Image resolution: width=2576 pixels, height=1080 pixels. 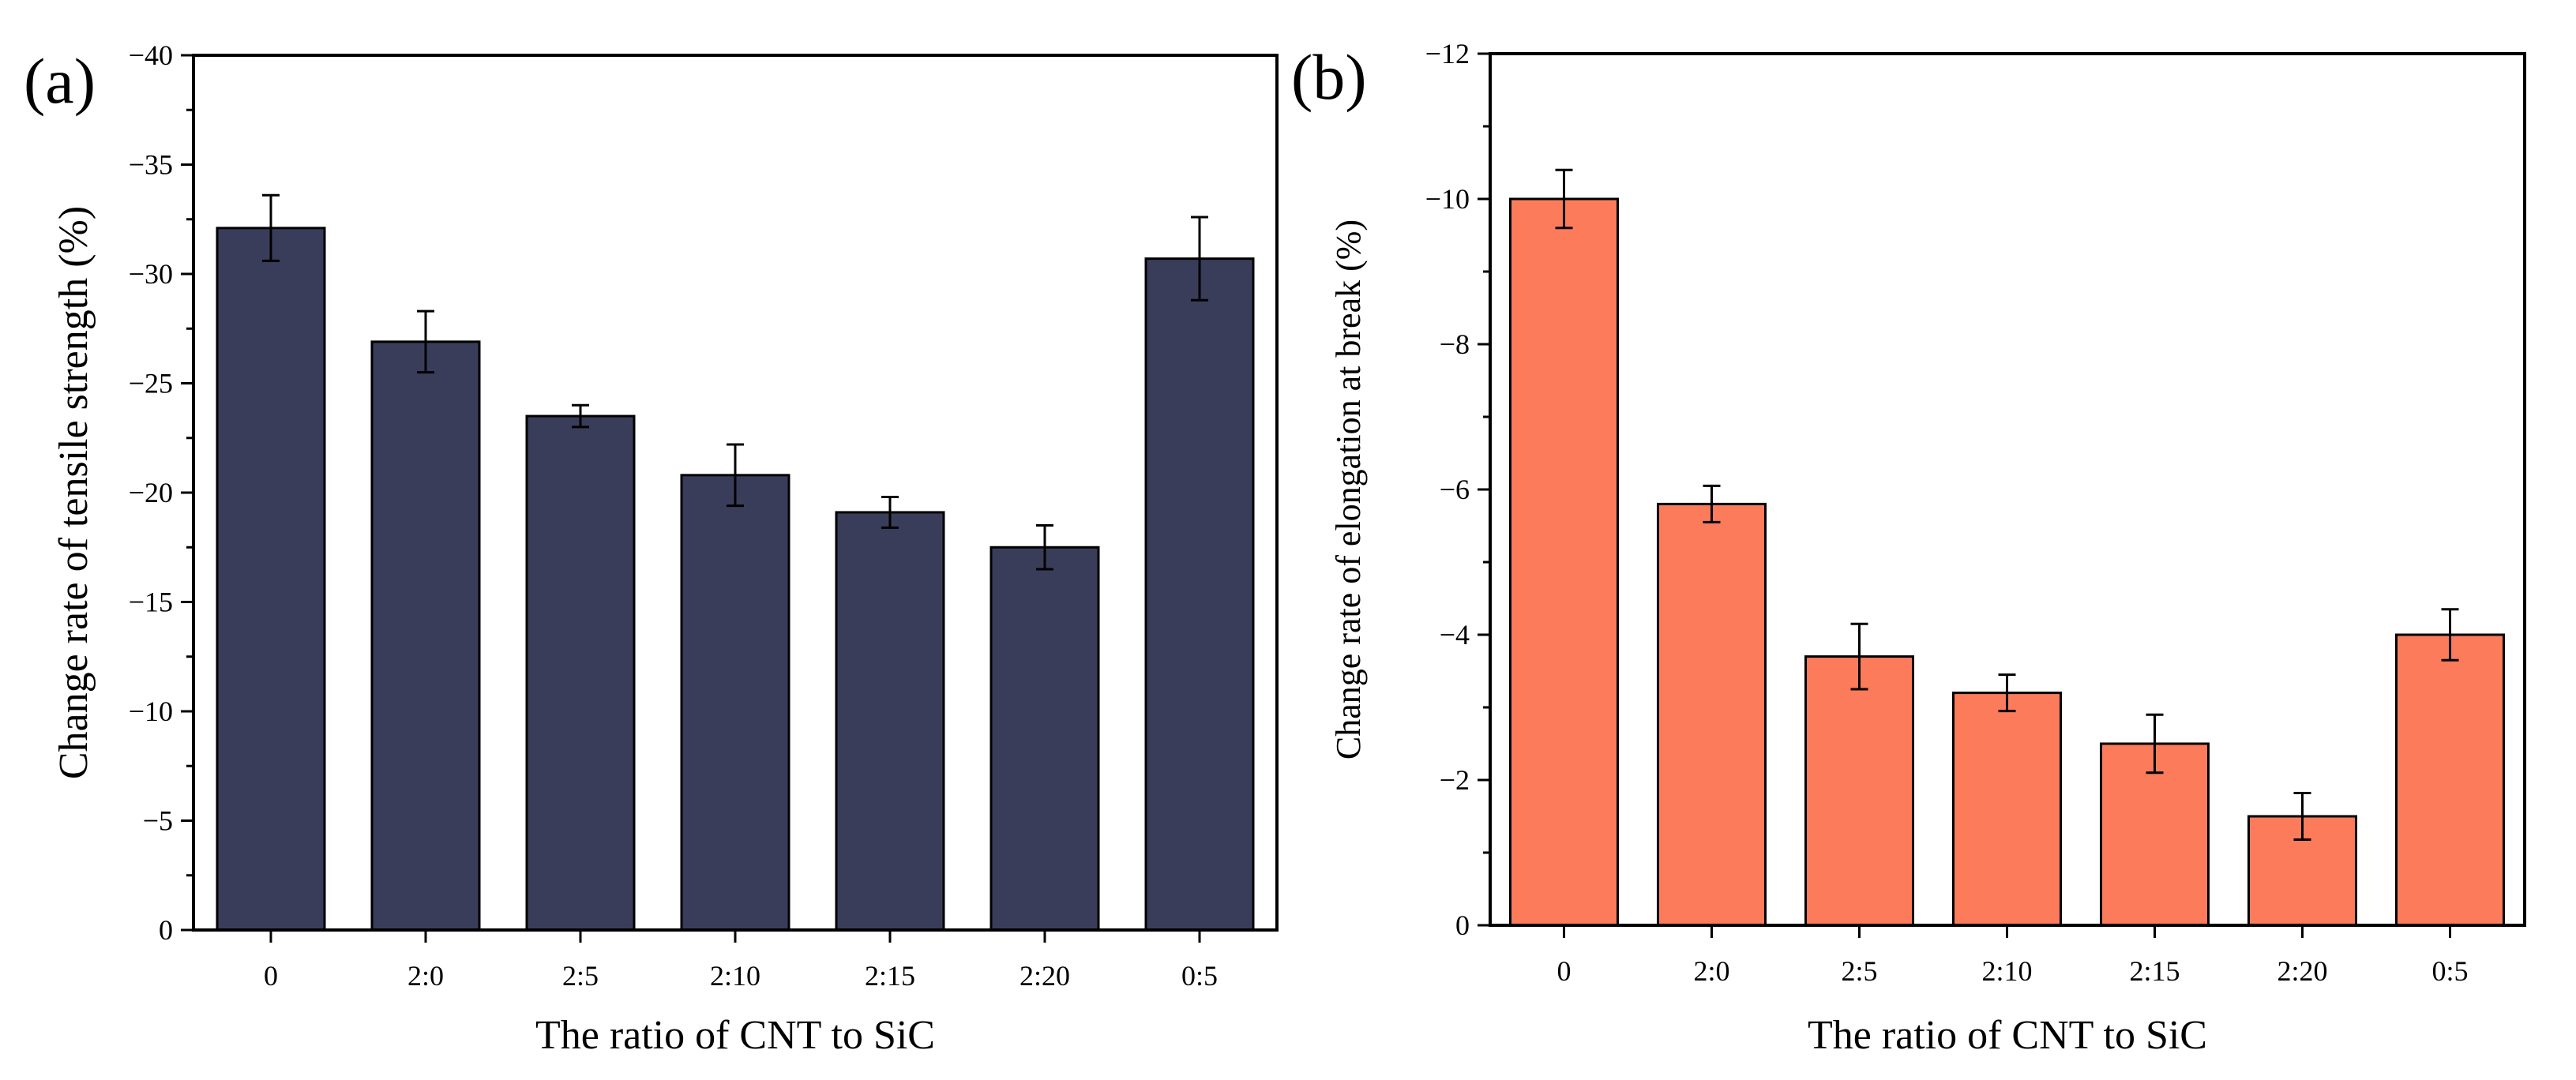 What do you see at coordinates (151, 602) in the screenshot?
I see `y-tick-label: −15` at bounding box center [151, 602].